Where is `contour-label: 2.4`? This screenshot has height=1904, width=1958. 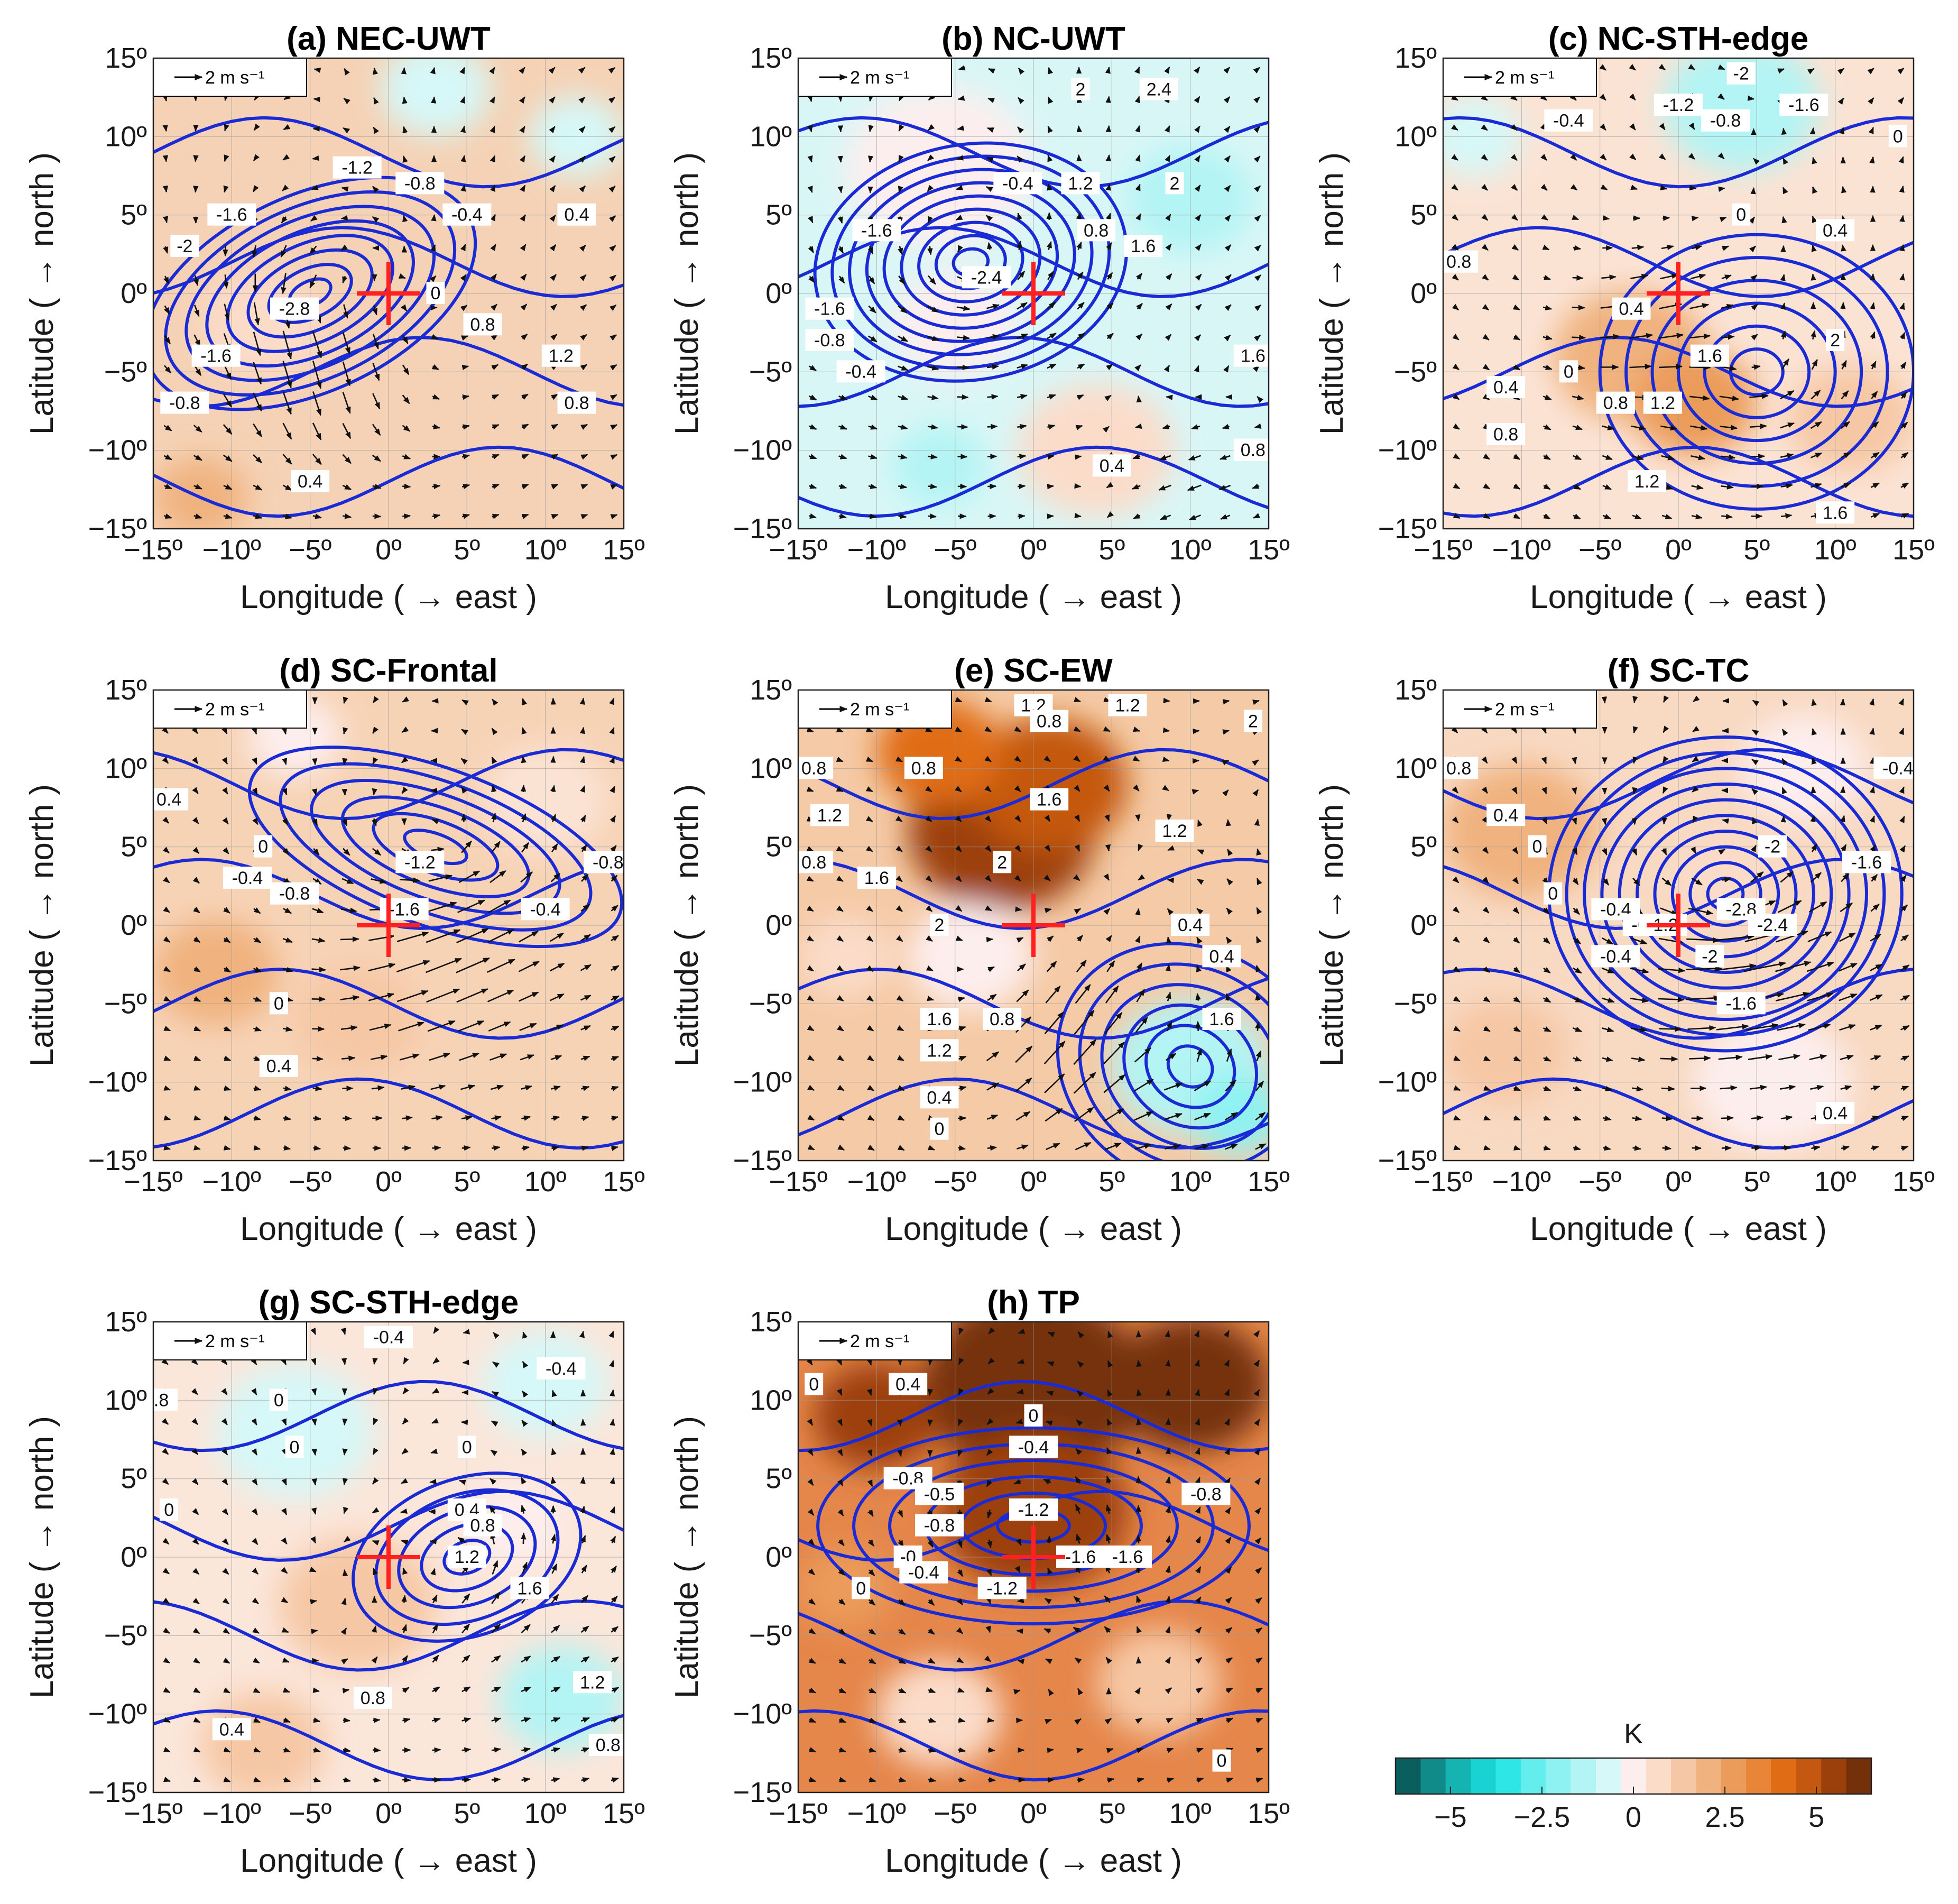 contour-label: 2.4 is located at coordinates (1158, 89).